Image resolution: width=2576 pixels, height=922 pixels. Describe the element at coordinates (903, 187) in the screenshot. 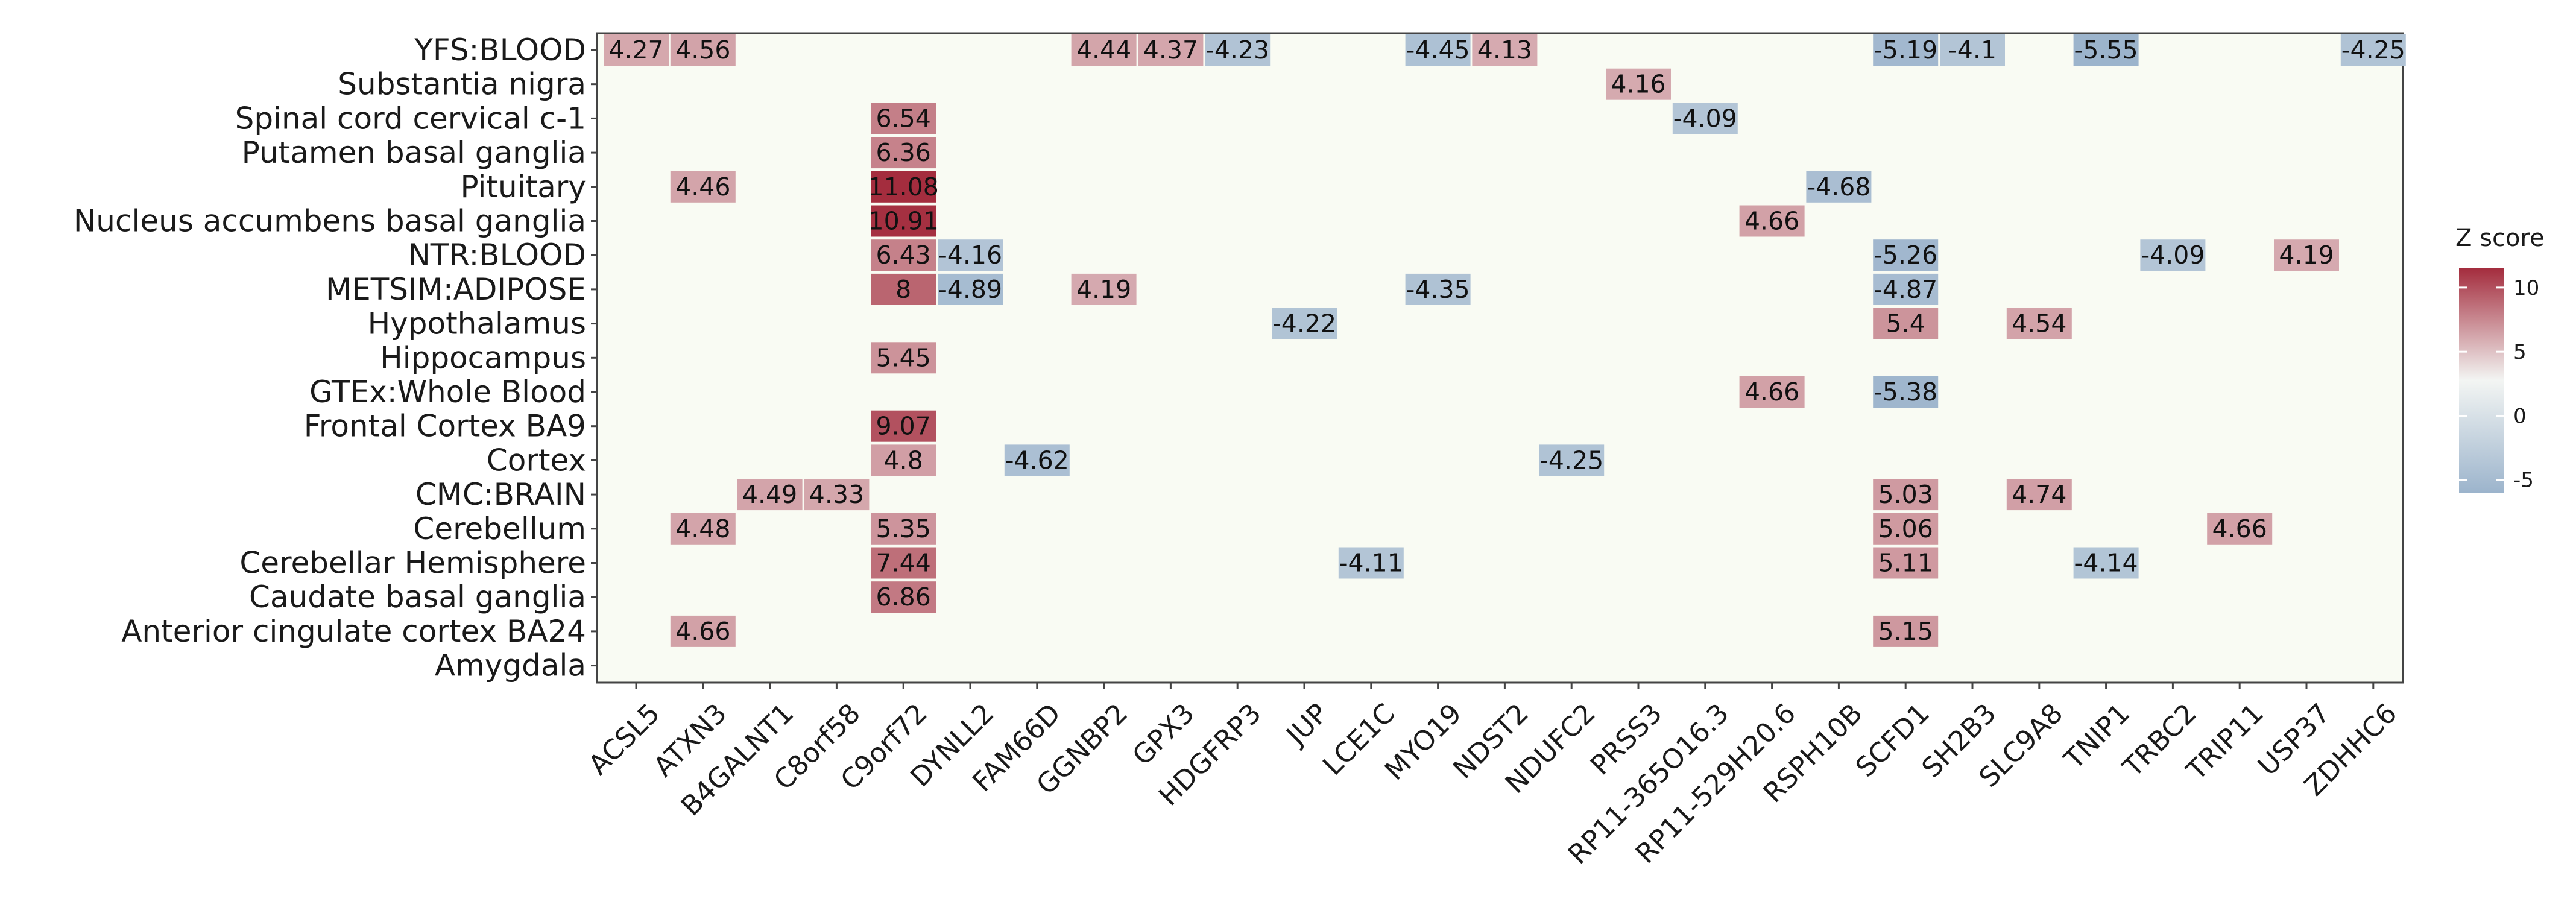

I see `cell-value-label: 11.08` at that location.